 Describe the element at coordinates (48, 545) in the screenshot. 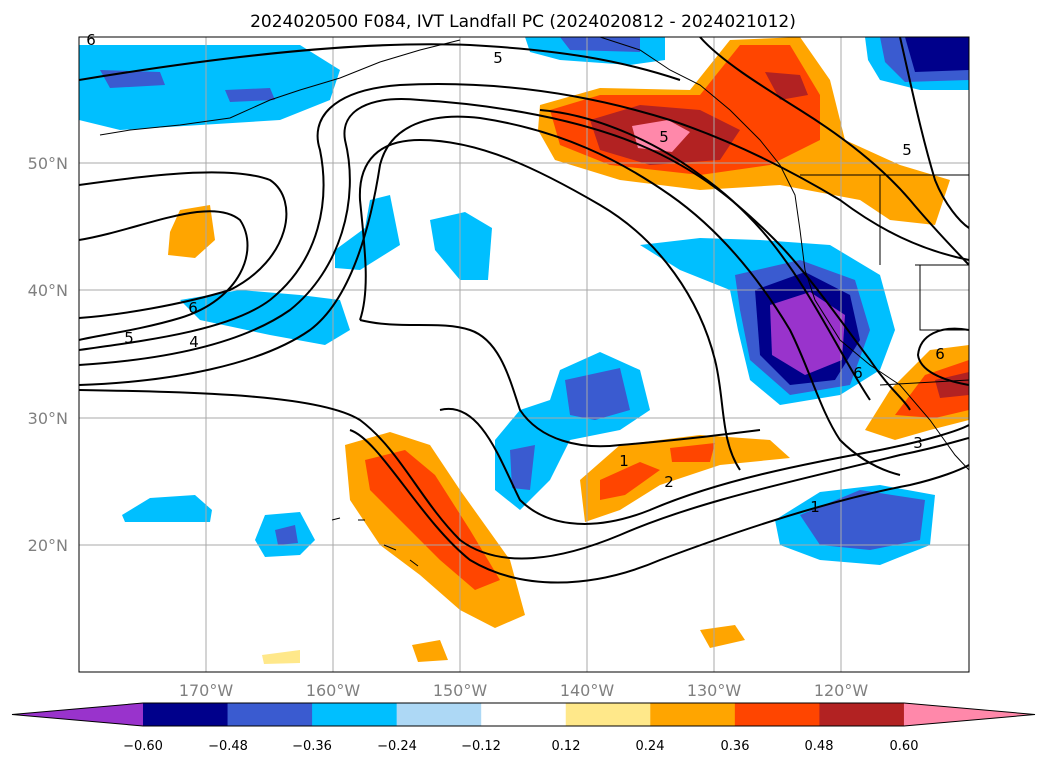

I see `lat-label: 20°N` at that location.